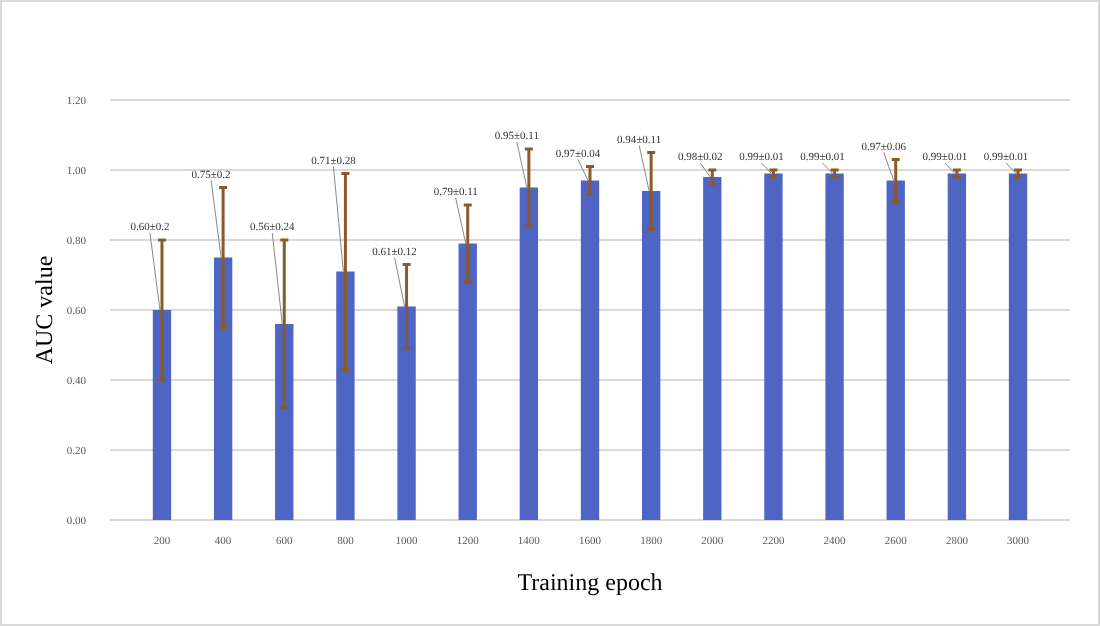 This screenshot has width=1100, height=626. What do you see at coordinates (44, 310) in the screenshot?
I see `y-axis-title: AUC value` at bounding box center [44, 310].